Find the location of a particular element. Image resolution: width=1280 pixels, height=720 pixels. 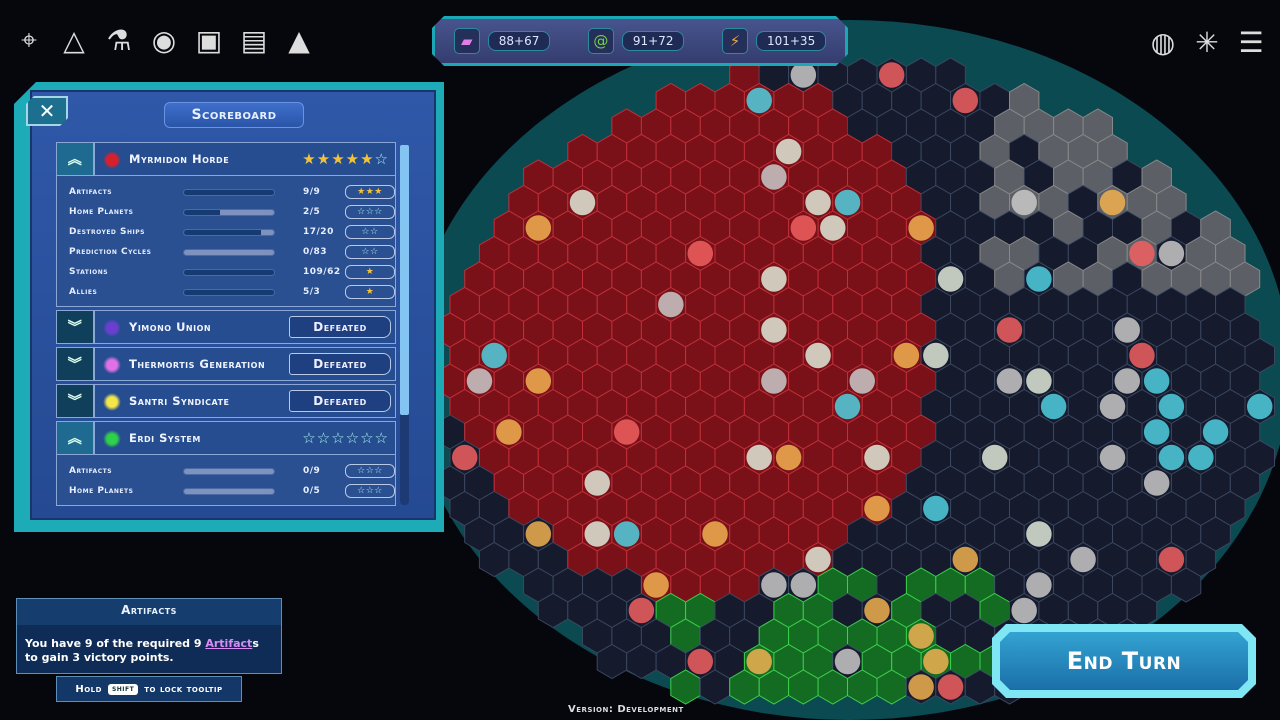

stat-row: Home Planets 0/5 ☆☆☆ is located at coordinates (226, 491).